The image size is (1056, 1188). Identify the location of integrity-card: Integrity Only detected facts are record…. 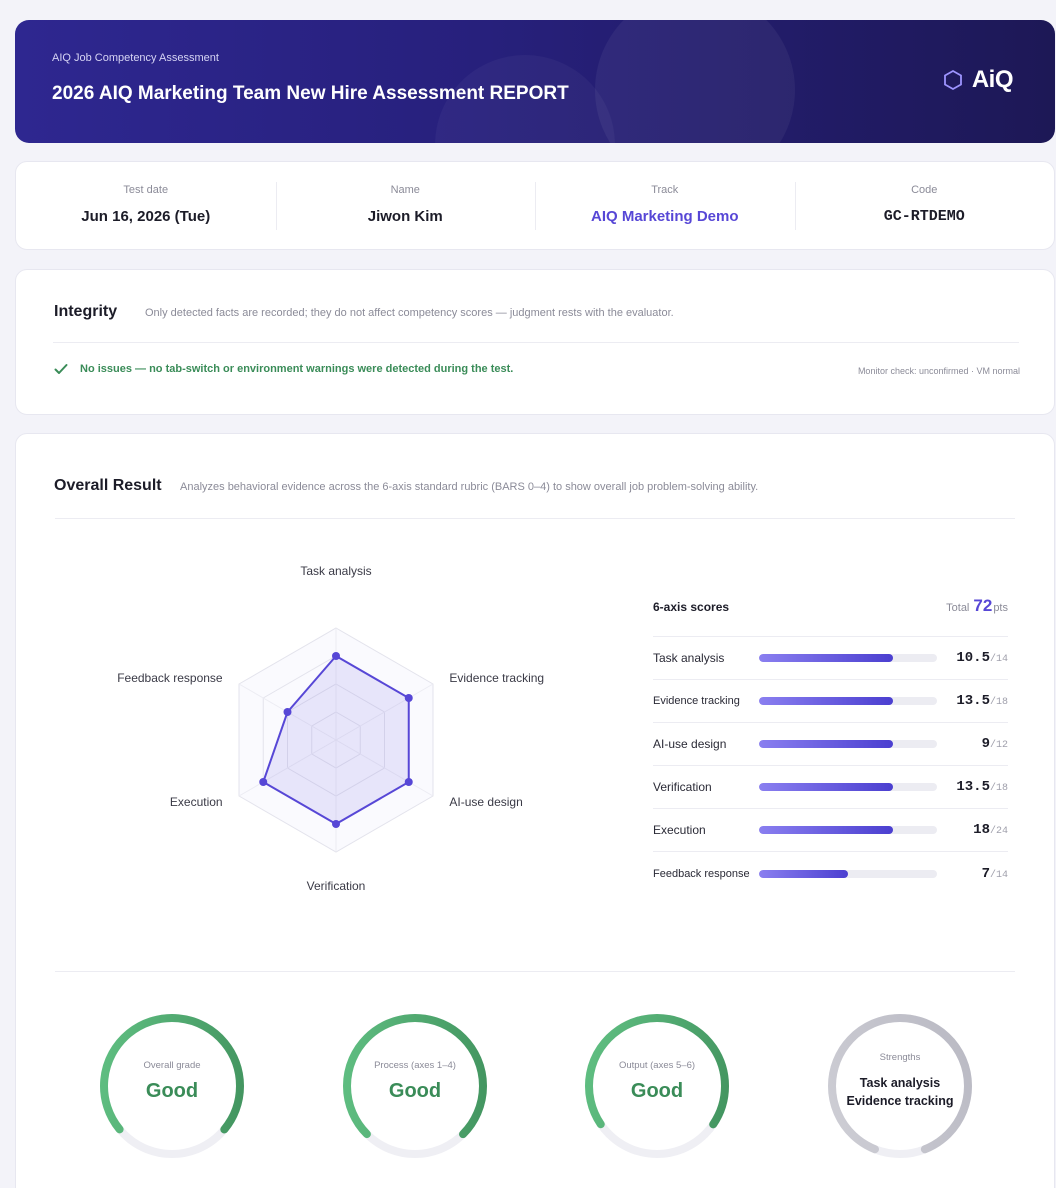
(535, 342).